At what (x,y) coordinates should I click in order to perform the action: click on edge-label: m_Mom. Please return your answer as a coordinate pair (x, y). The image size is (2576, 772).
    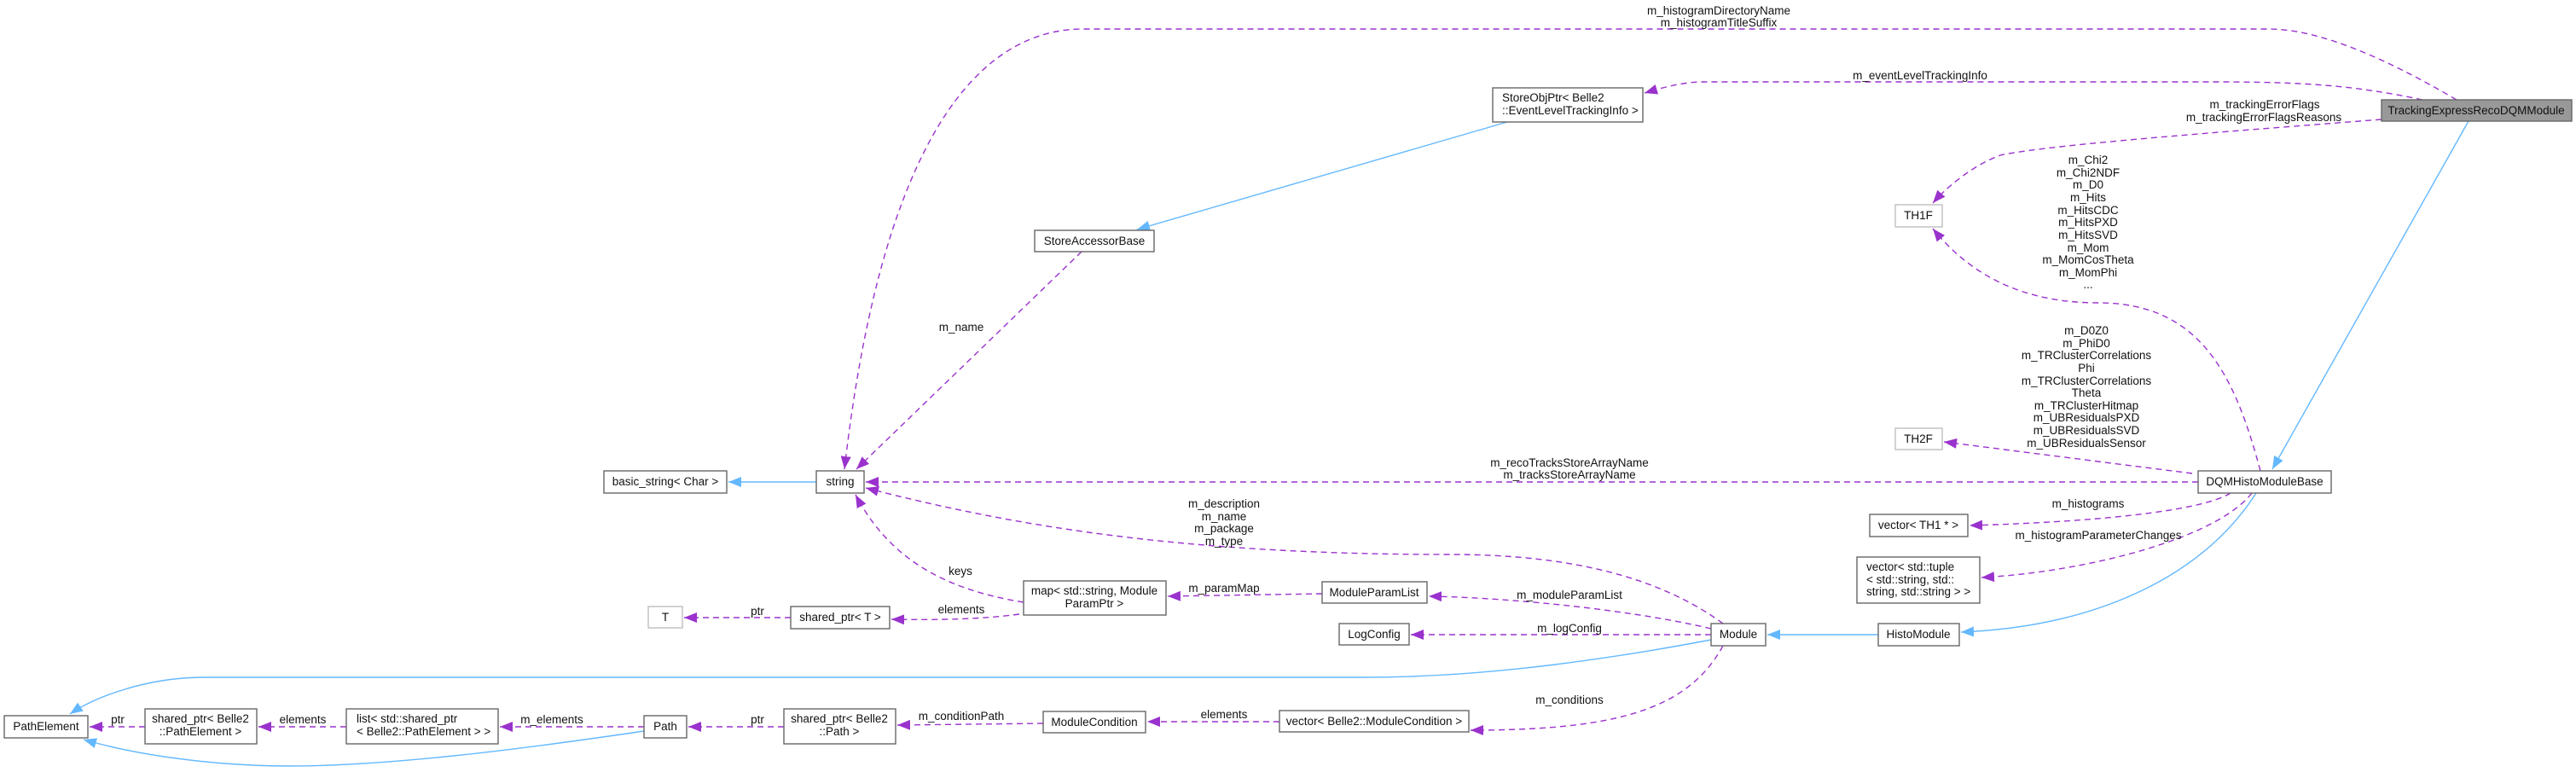
    Looking at the image, I should click on (2088, 247).